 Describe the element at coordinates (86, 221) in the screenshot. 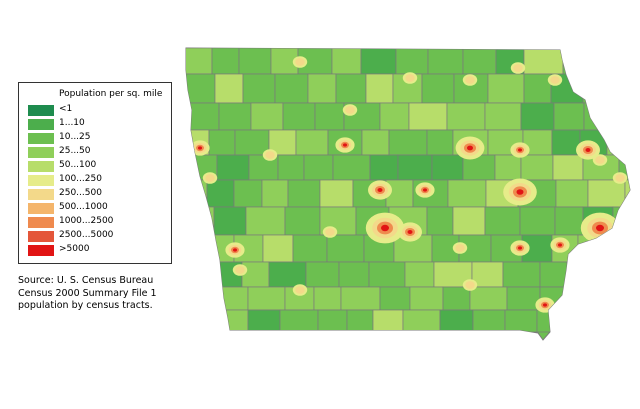

I see `legend-label: 1000...2500` at that location.